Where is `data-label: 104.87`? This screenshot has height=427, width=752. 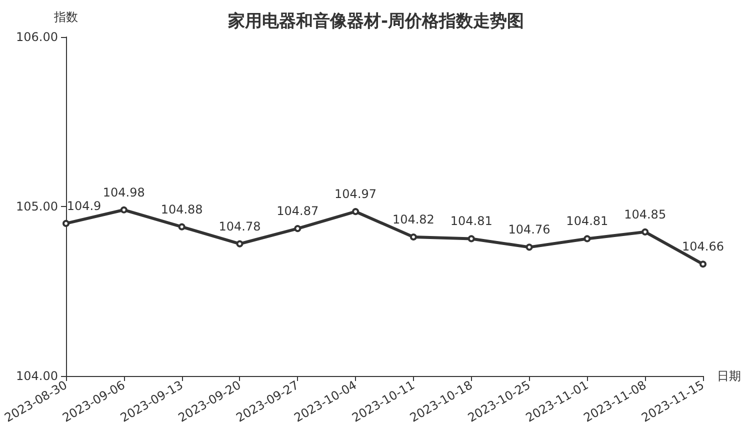
data-label: 104.87 is located at coordinates (297, 211).